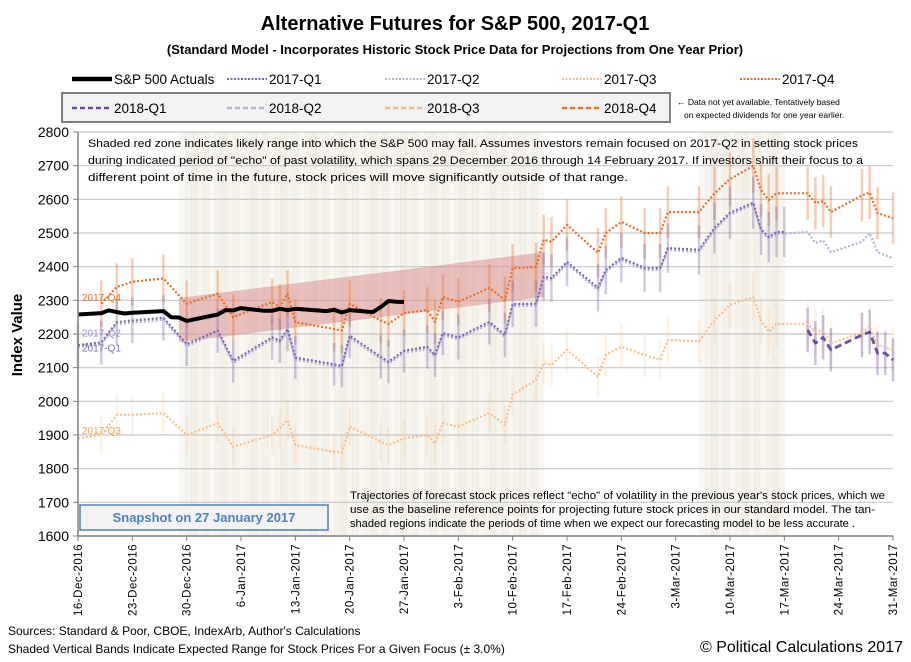  Describe the element at coordinates (53, 536) in the screenshot. I see `y-tick-label: 1600` at that location.